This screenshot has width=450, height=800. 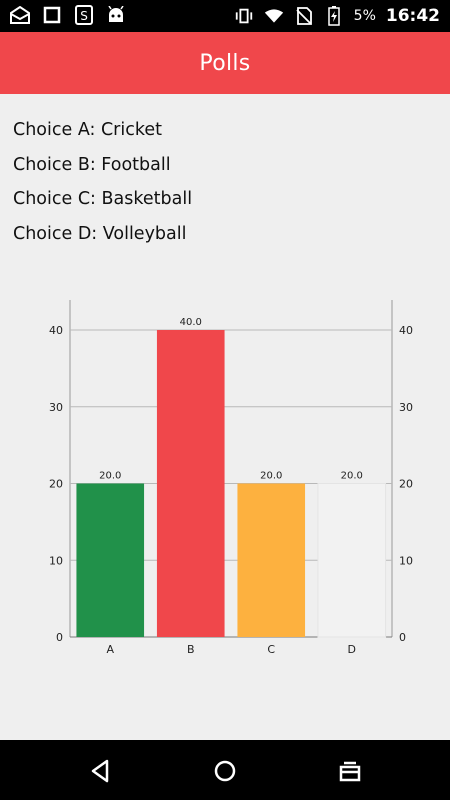 What do you see at coordinates (110, 649) in the screenshot?
I see `x-tick-label: A` at bounding box center [110, 649].